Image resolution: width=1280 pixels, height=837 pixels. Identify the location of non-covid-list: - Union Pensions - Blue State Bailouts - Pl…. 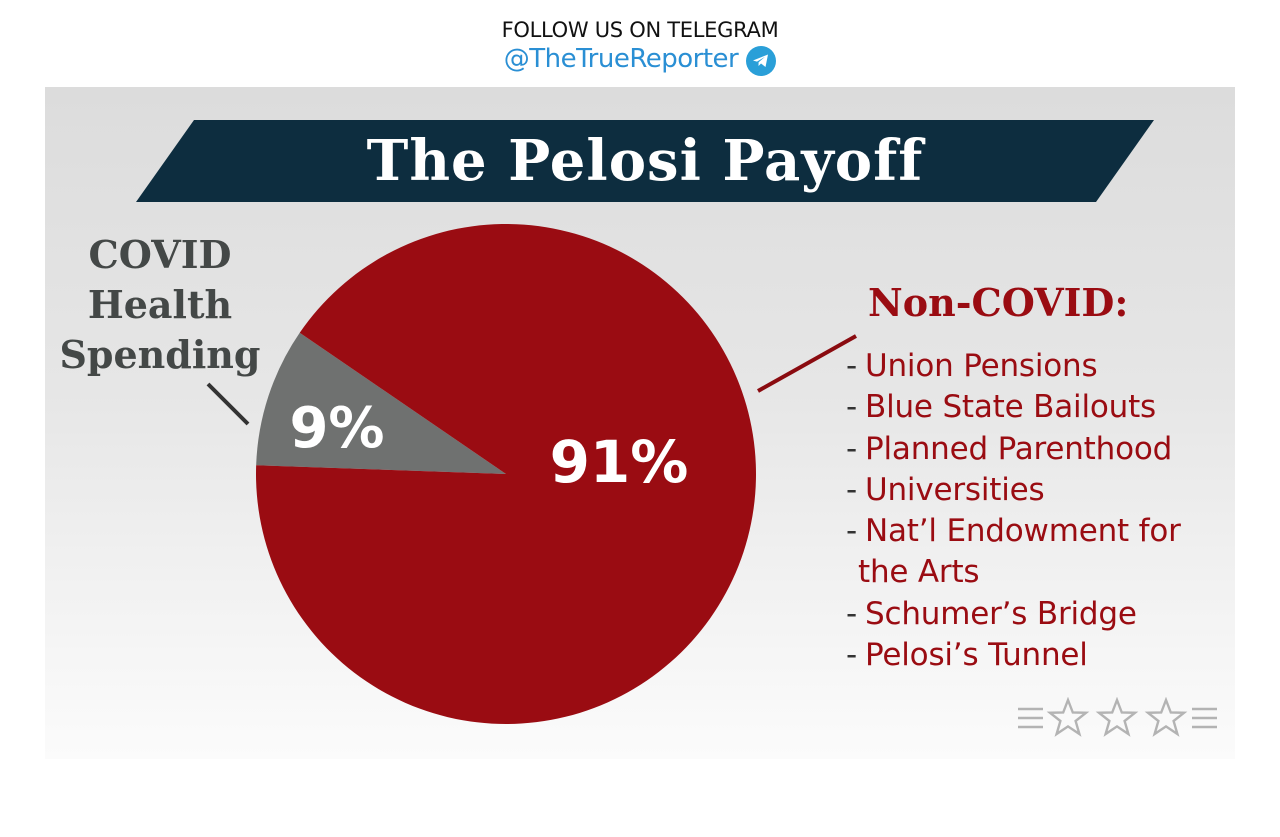
(1013, 511).